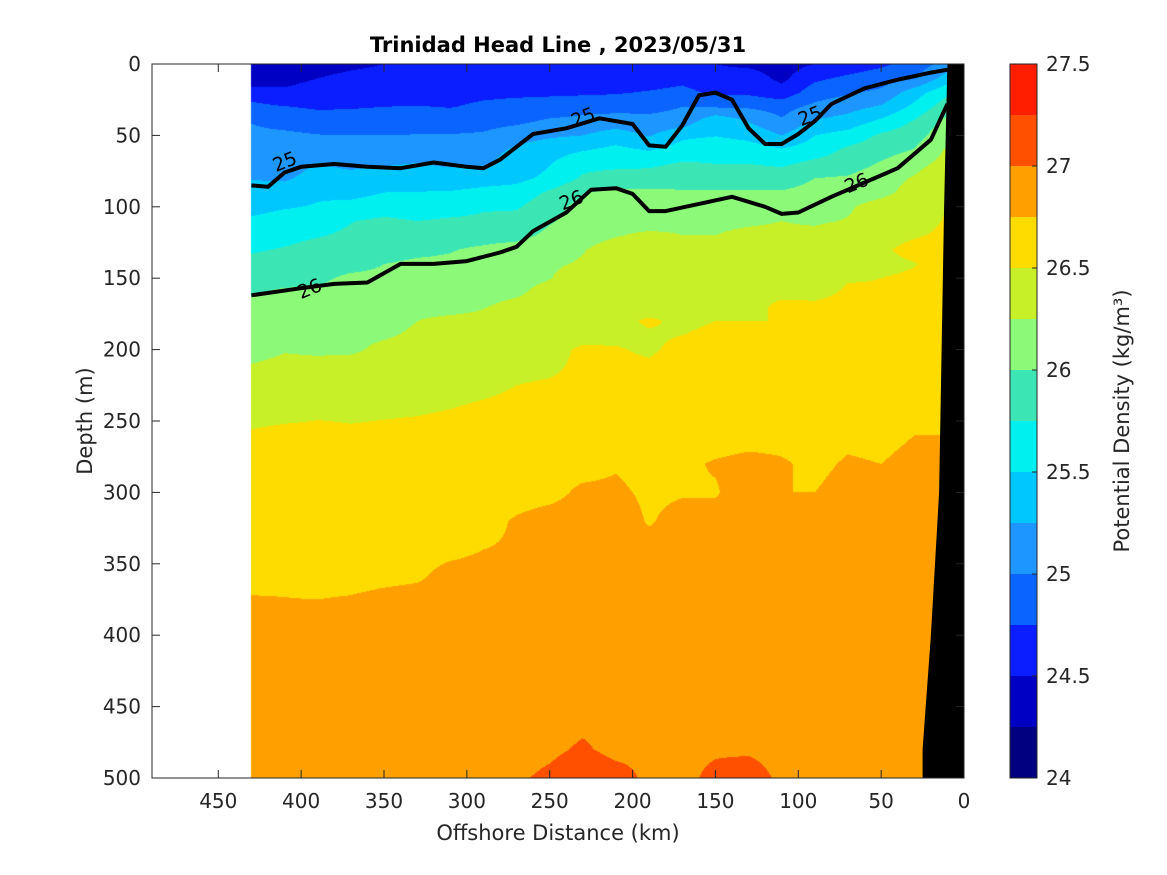  I want to click on colorbar-frame, so click(1023, 421).